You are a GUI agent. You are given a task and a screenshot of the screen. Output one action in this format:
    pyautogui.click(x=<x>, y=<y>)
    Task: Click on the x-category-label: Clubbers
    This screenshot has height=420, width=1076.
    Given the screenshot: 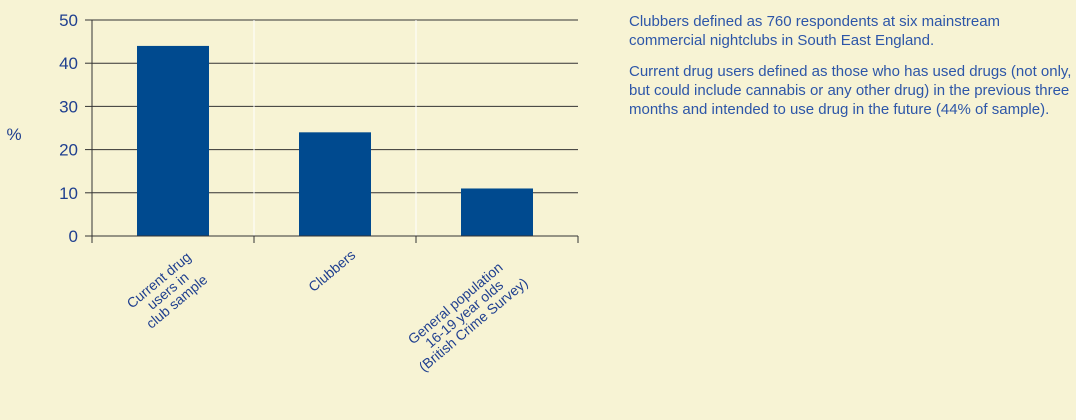 What is the action you would take?
    pyautogui.click(x=331, y=271)
    